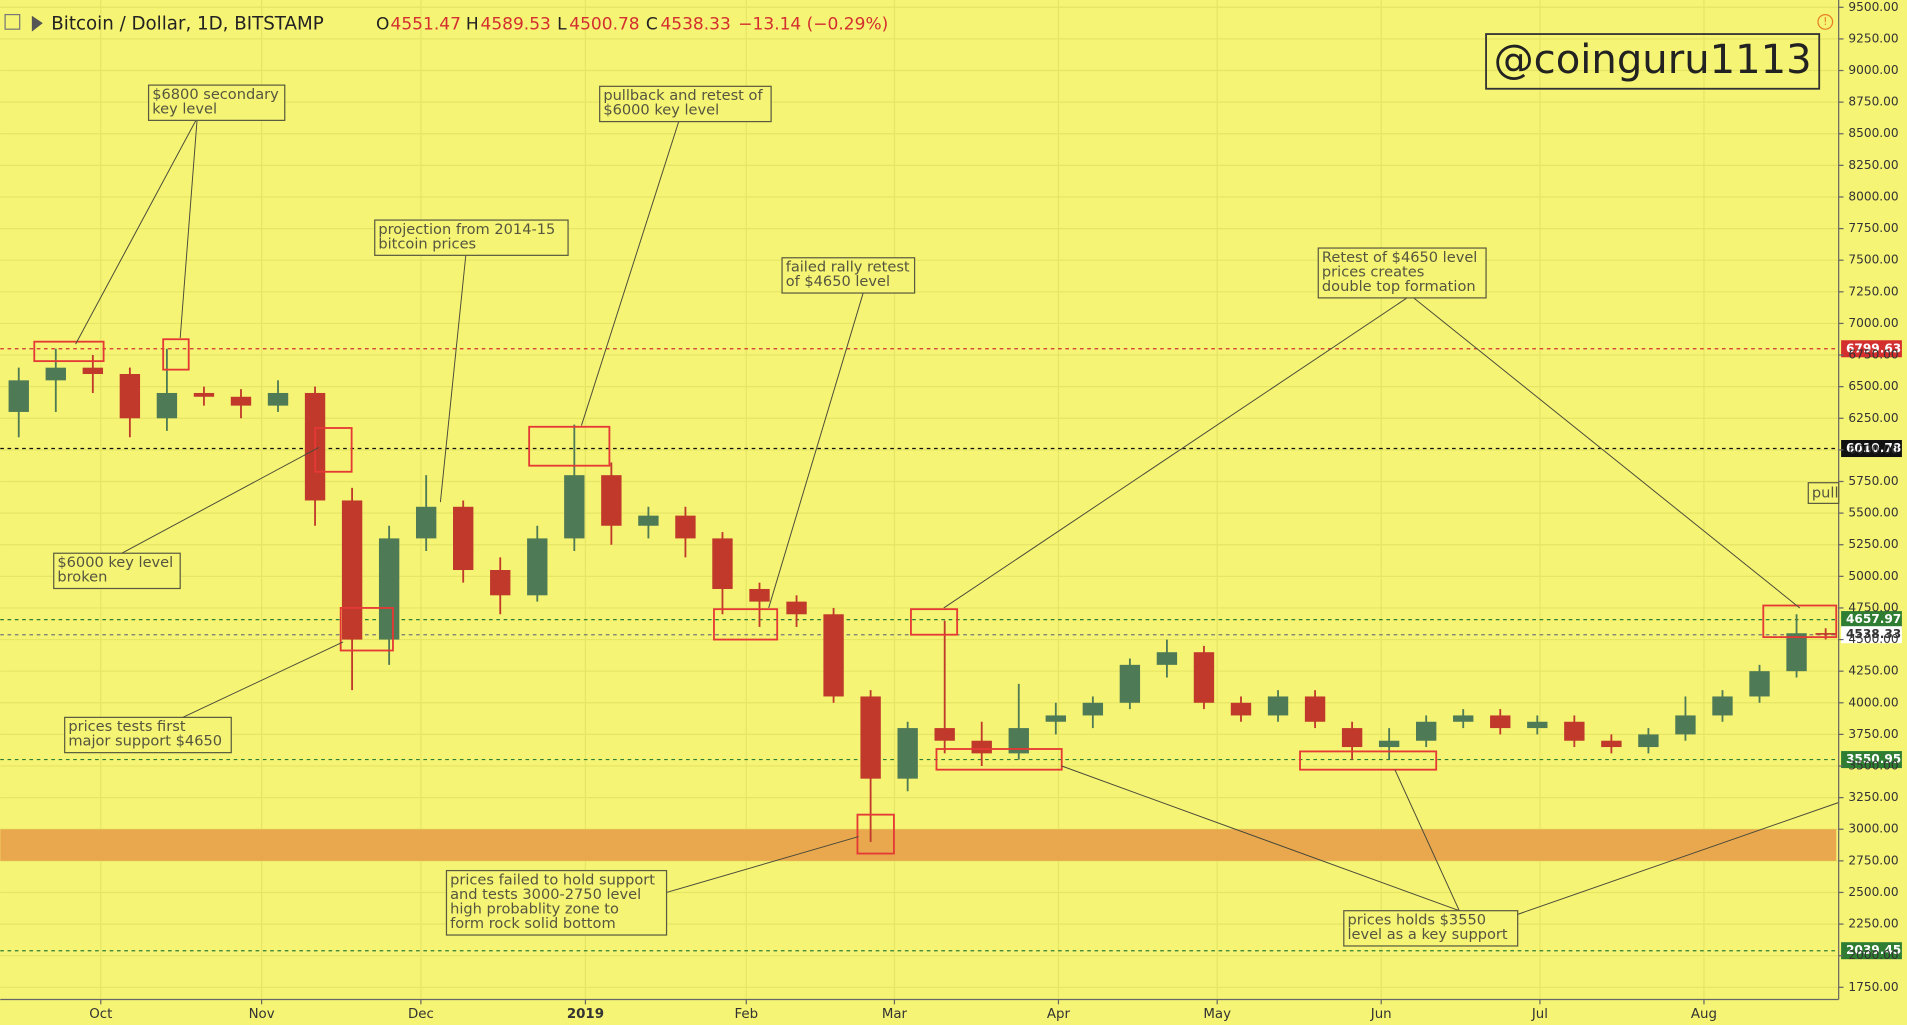 The image size is (1907, 1025). I want to click on y-tick-label: 9250.00, so click(1873, 38).